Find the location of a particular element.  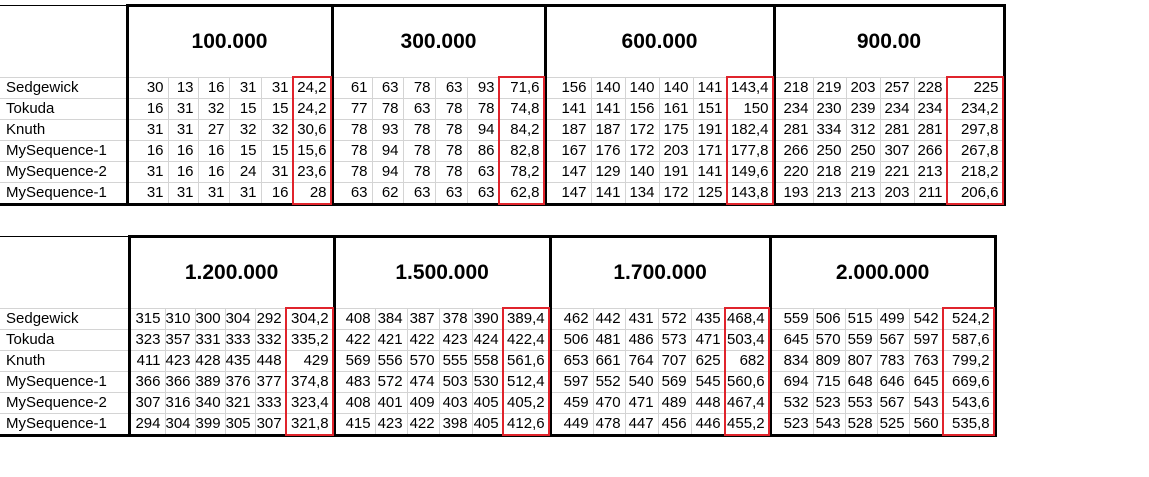

value-cell: 172 is located at coordinates (675, 194).